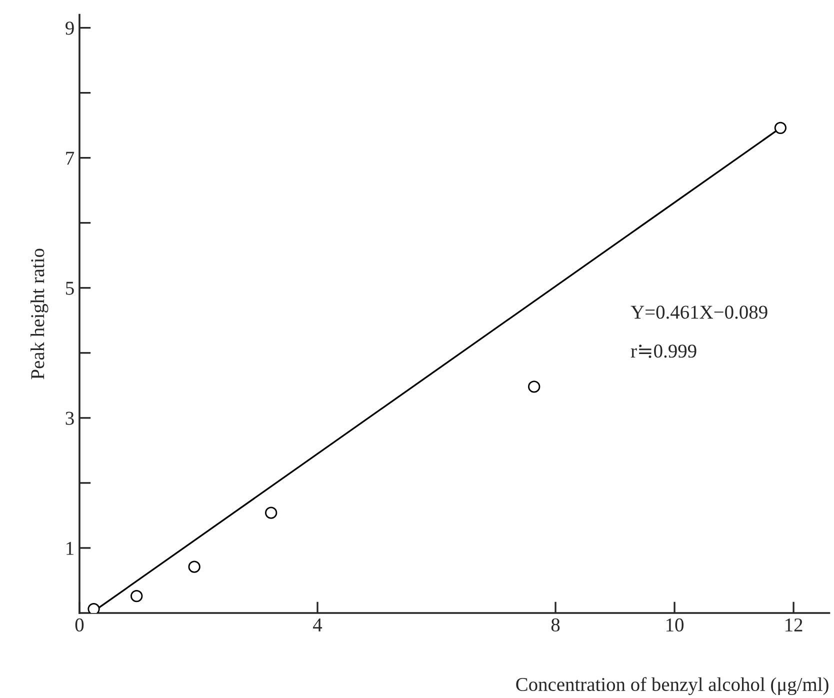 The width and height of the screenshot is (834, 698). Describe the element at coordinates (555, 625) in the screenshot. I see `x-tick-label: 8` at that location.